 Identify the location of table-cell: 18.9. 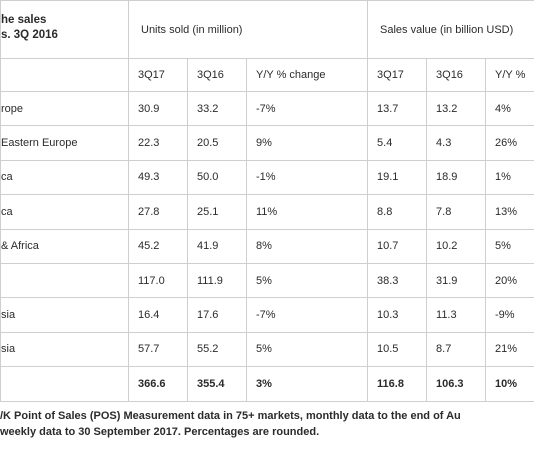
(456, 177).